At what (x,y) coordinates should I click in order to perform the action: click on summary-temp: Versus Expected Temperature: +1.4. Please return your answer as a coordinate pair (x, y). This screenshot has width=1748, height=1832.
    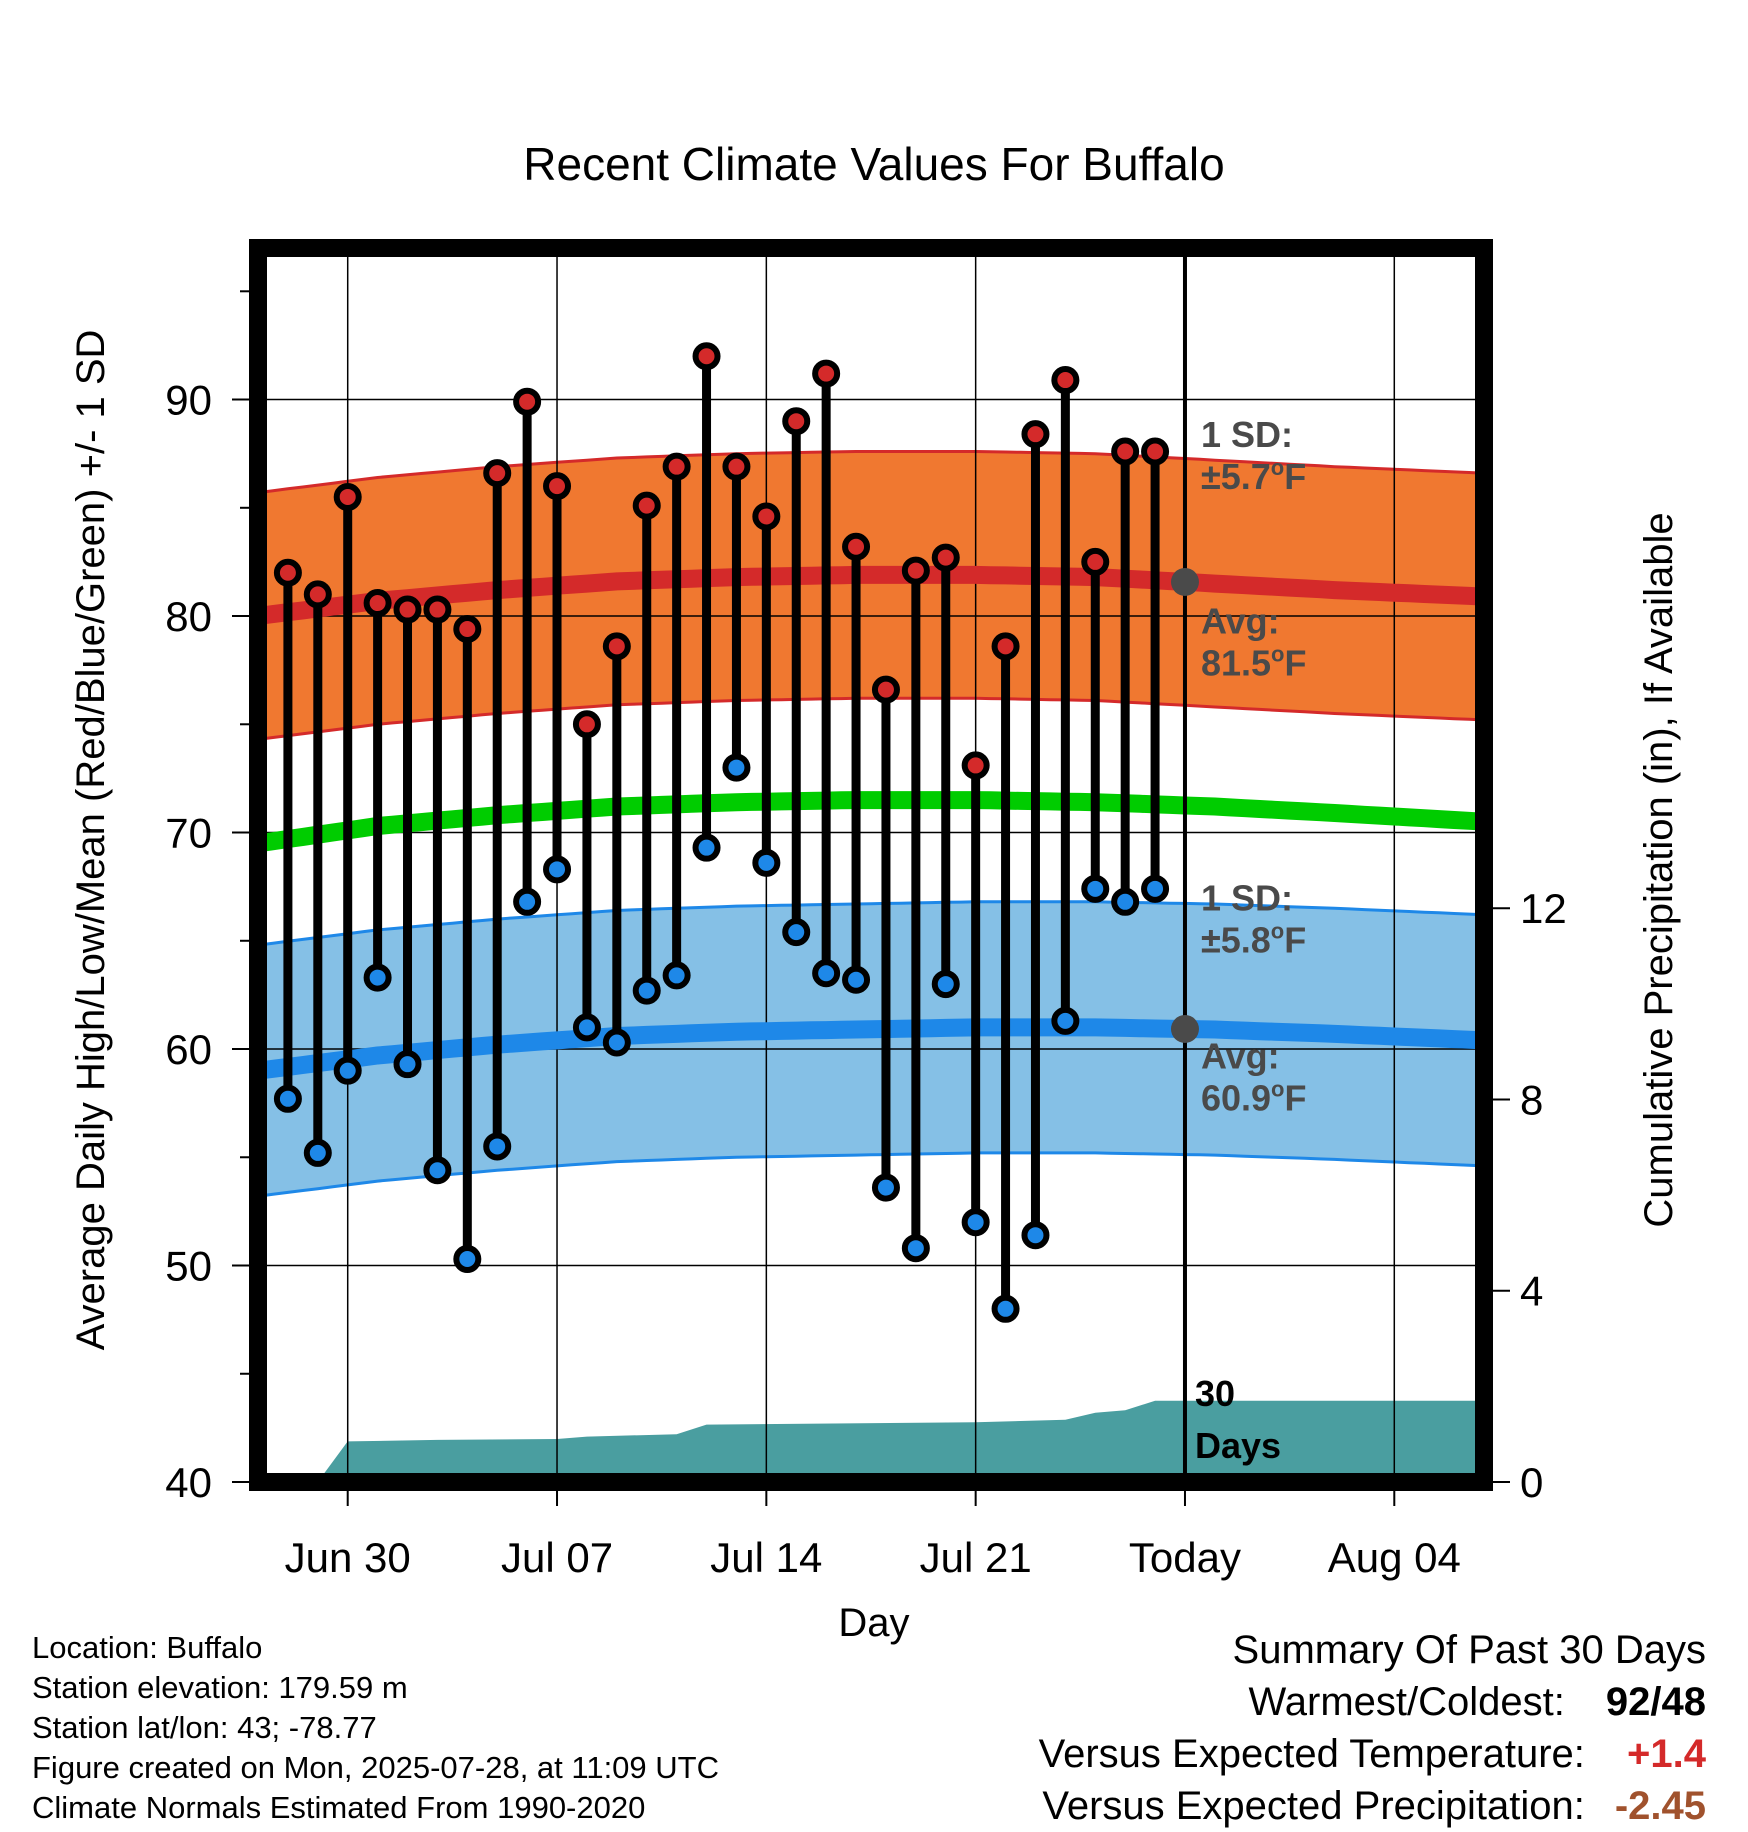
    Looking at the image, I should click on (1372, 1754).